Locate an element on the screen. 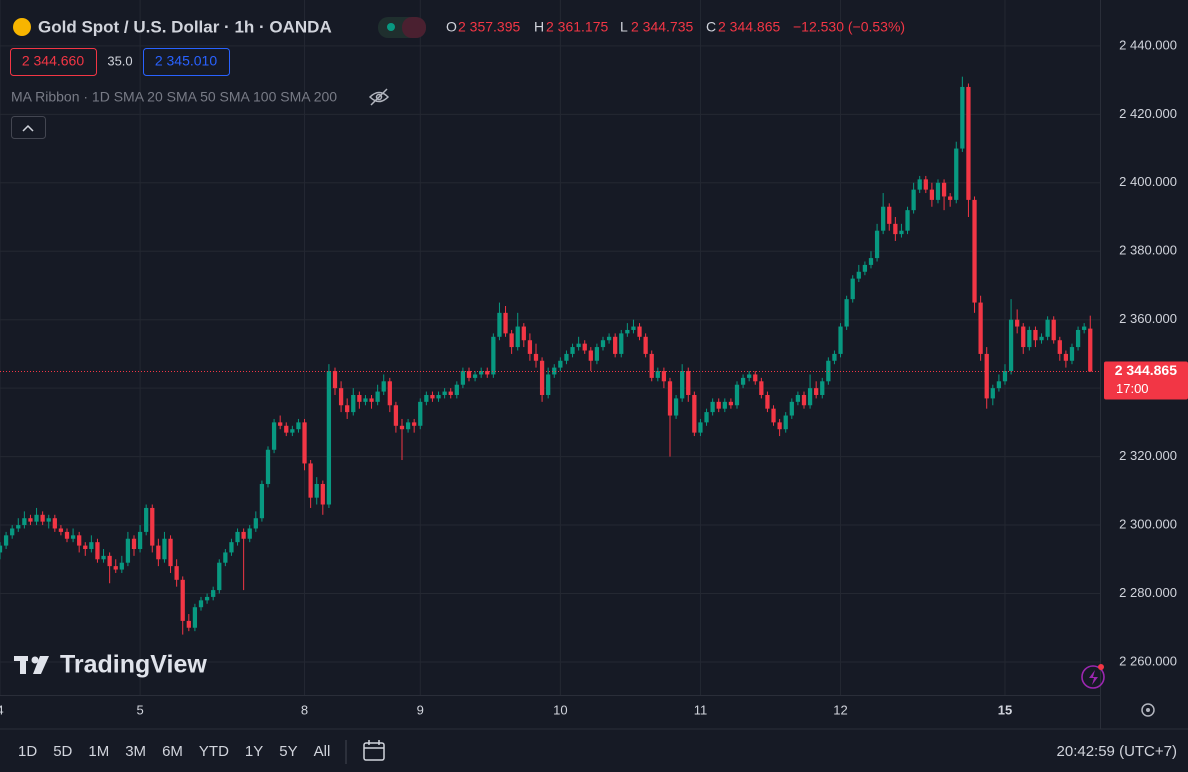 The height and width of the screenshot is (772, 1188). alert-icon is located at coordinates (1093, 677).